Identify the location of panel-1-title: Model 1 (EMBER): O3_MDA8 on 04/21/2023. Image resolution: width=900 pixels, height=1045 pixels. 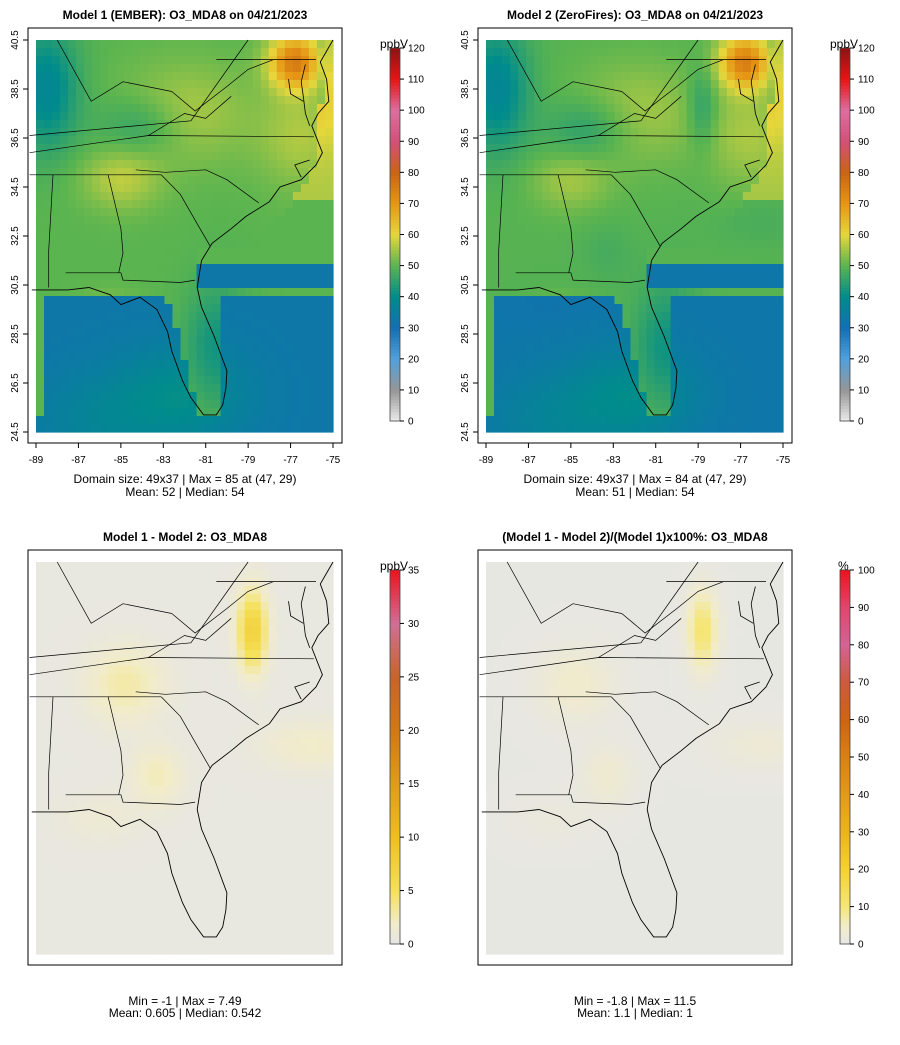
(185, 15).